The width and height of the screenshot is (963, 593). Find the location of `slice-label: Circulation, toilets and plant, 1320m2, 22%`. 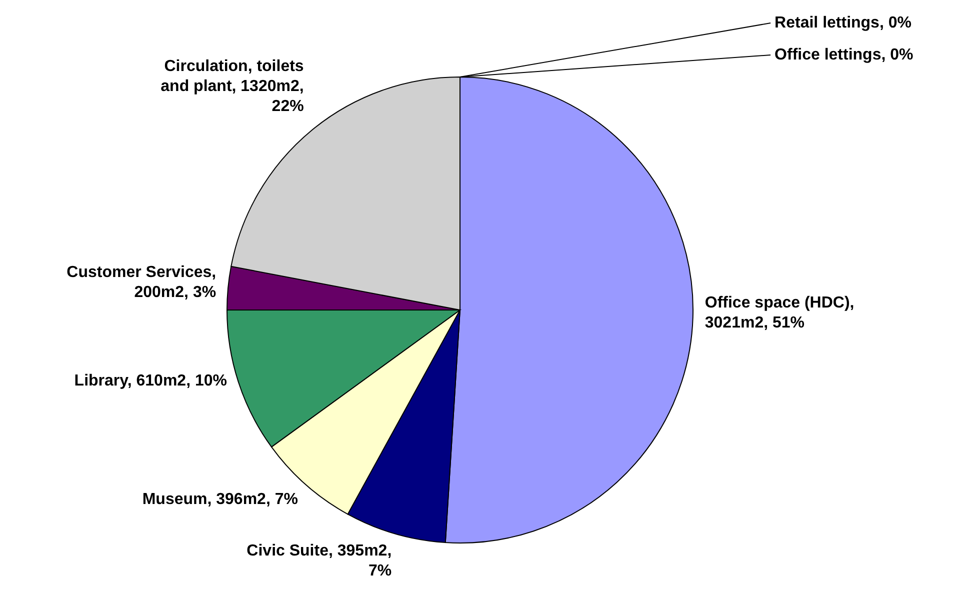

slice-label: Circulation, toilets and plant, 1320m2, 22% is located at coordinates (232, 87).